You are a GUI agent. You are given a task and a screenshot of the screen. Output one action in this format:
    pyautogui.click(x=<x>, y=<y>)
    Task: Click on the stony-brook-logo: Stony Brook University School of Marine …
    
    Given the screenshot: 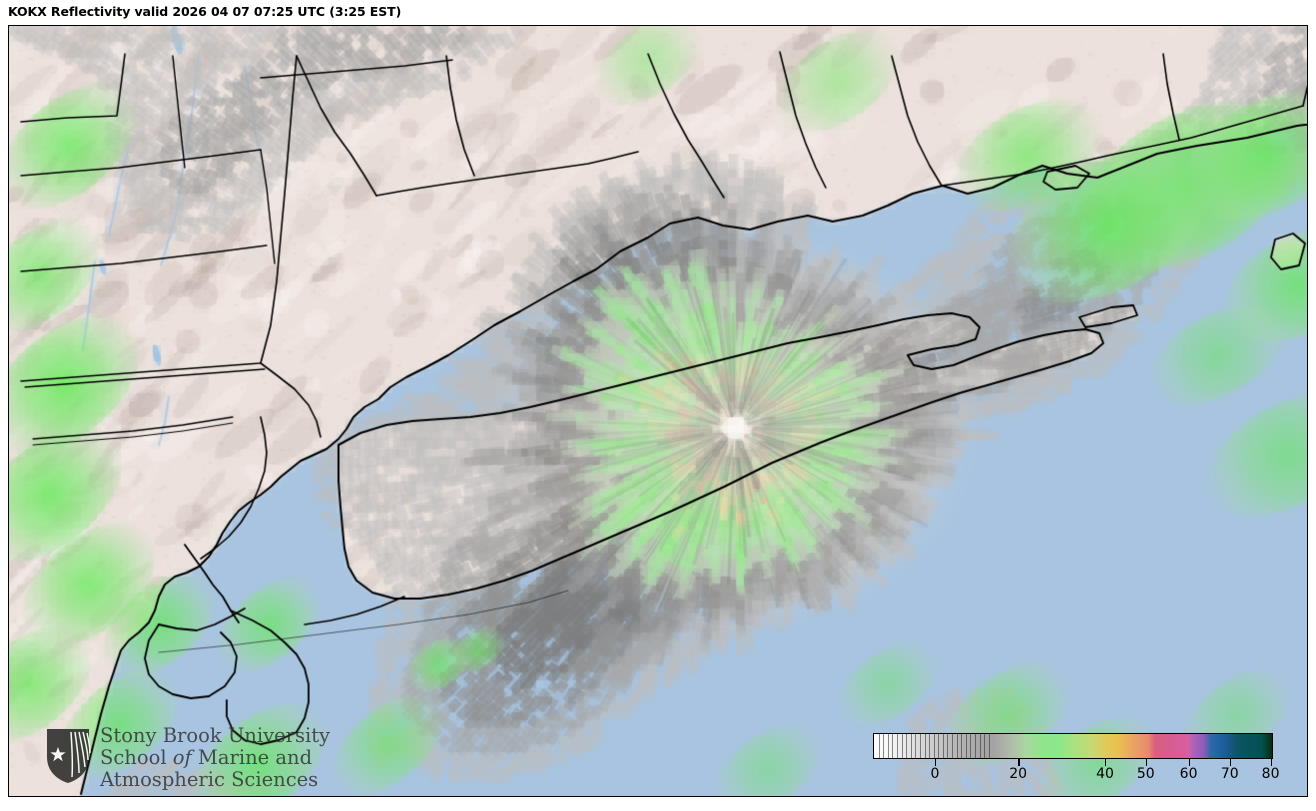 What is the action you would take?
    pyautogui.click(x=195, y=760)
    